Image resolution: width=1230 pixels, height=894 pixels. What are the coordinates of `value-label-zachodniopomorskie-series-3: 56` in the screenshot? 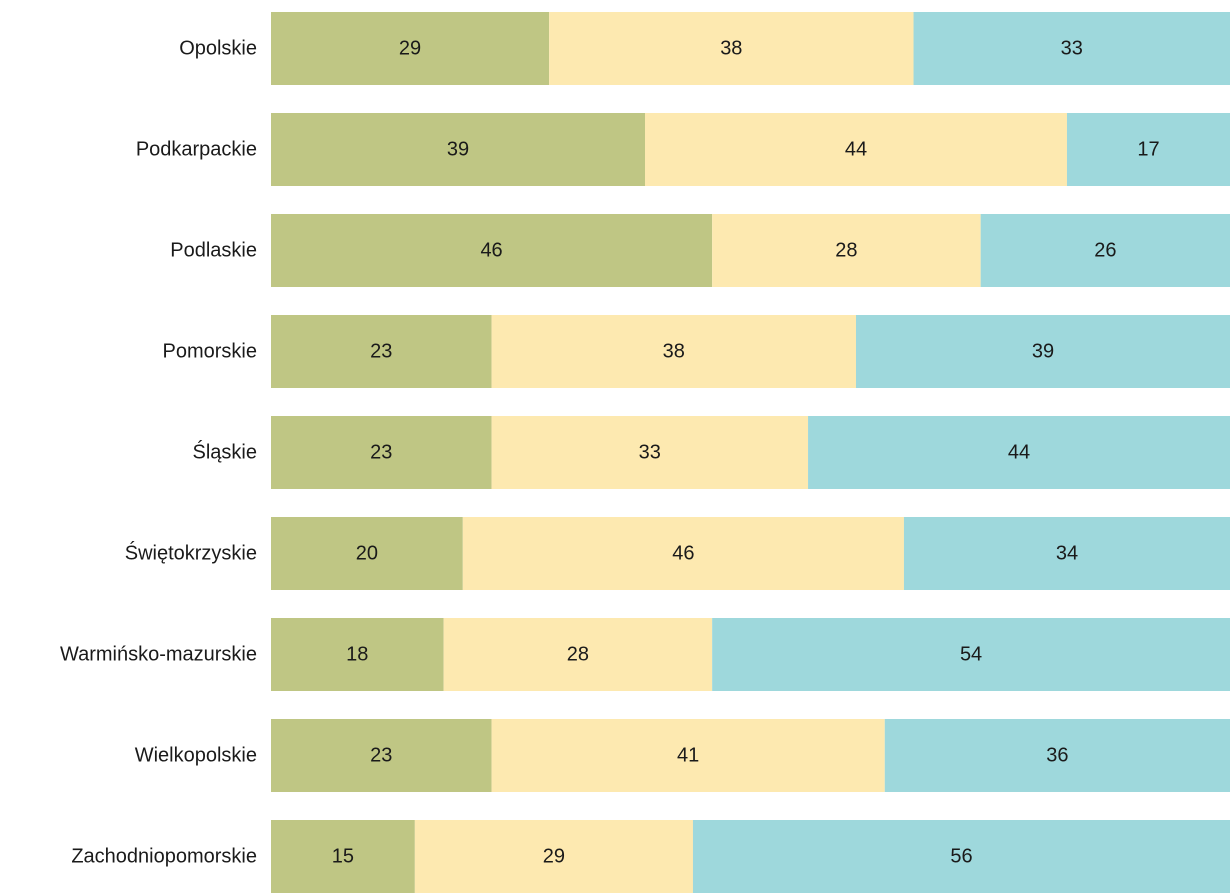 It's located at (961, 857).